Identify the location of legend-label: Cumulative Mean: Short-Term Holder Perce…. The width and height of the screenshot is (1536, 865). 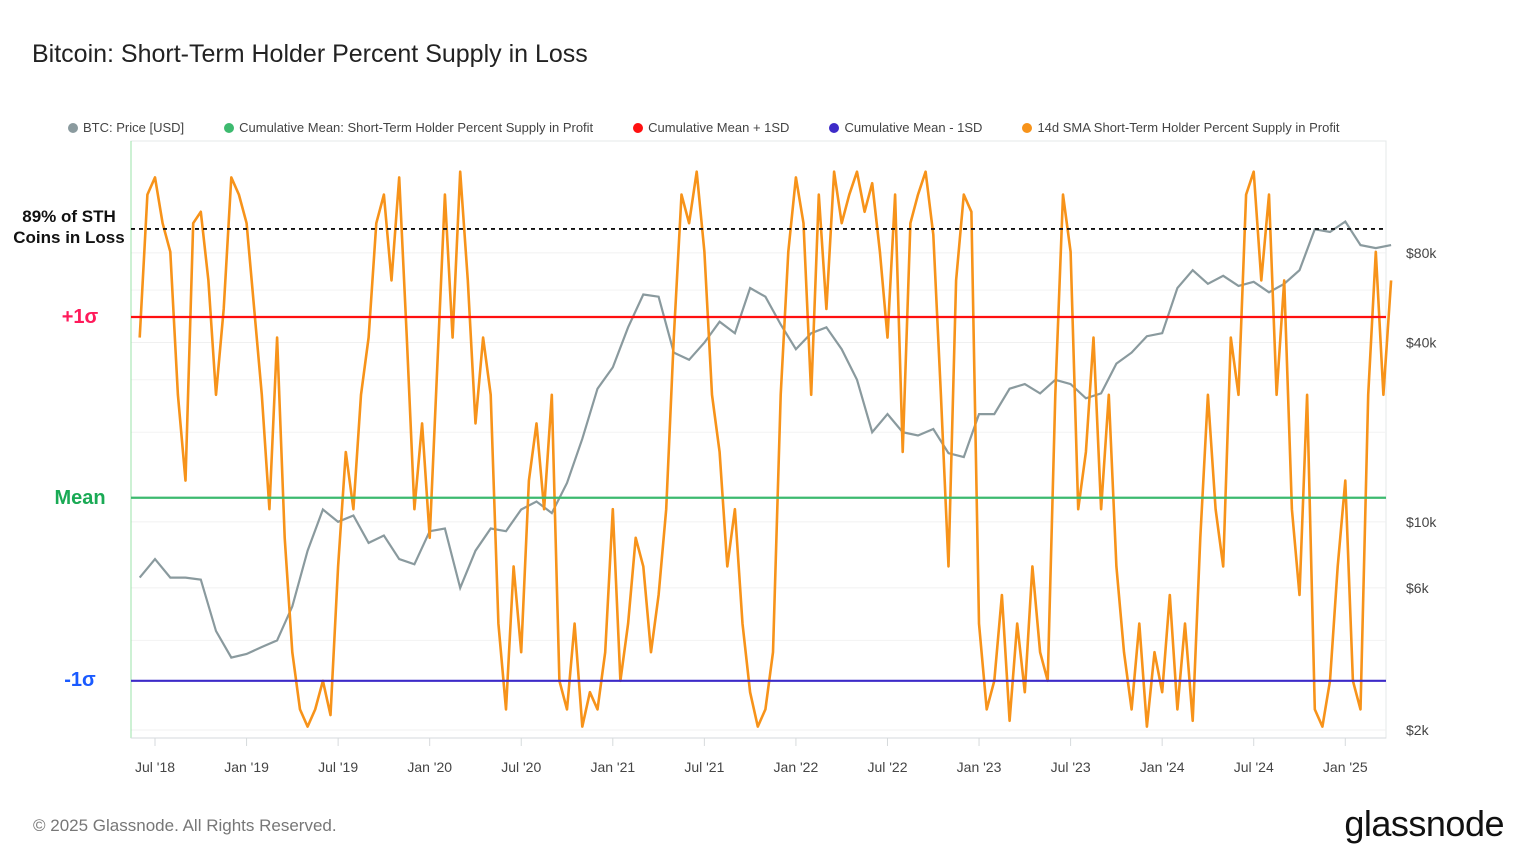
(416, 127).